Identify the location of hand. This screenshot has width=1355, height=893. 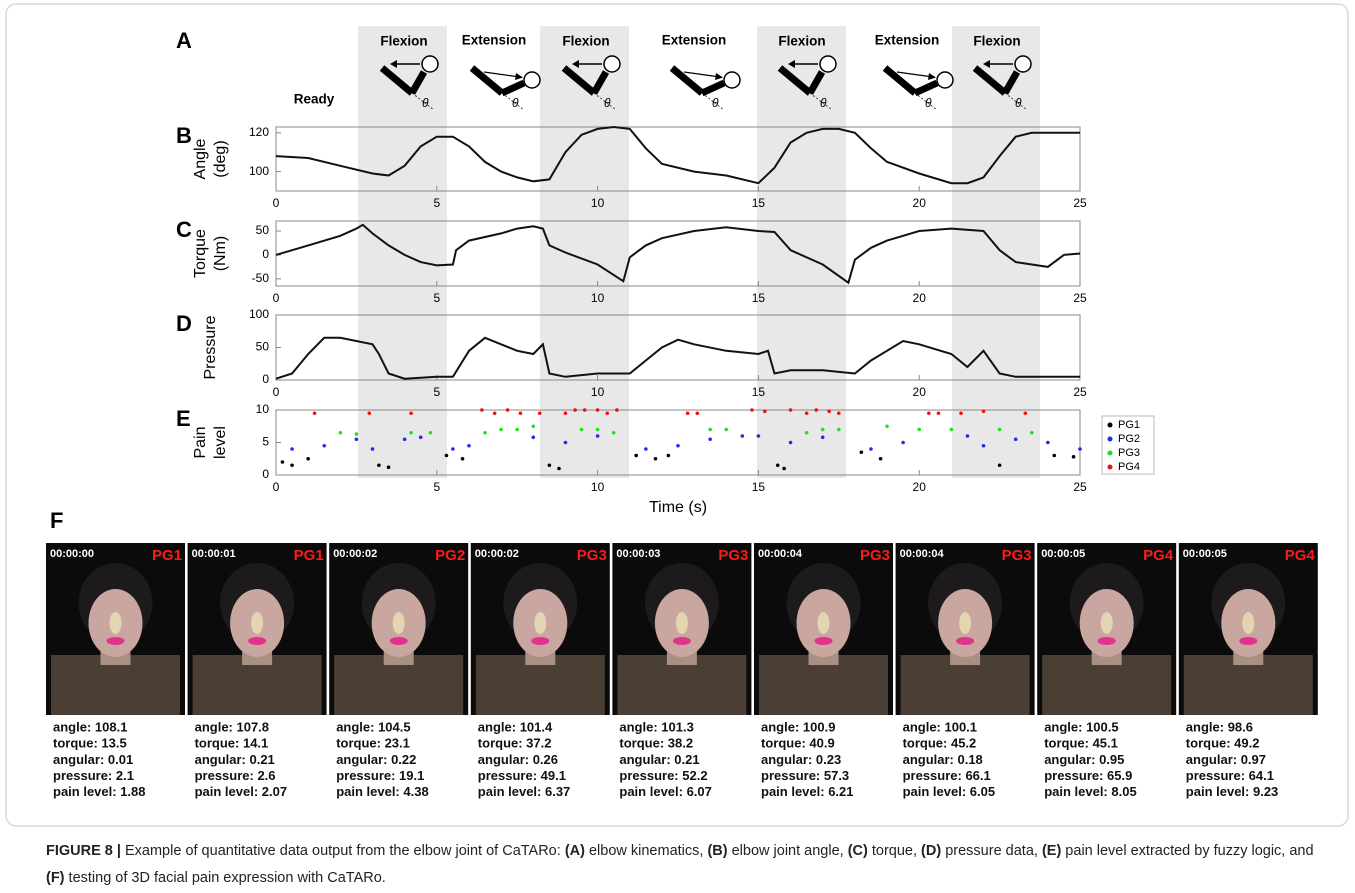
(532, 80).